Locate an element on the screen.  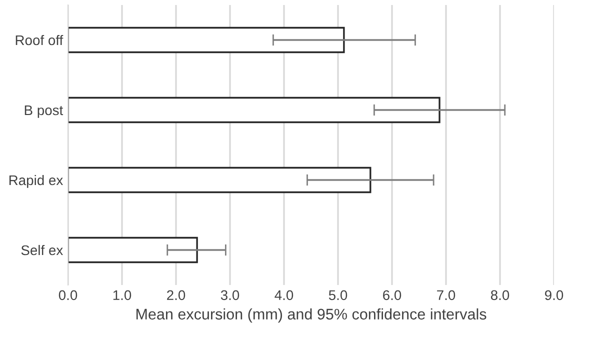
x-tick-label: 3.0 is located at coordinates (230, 295).